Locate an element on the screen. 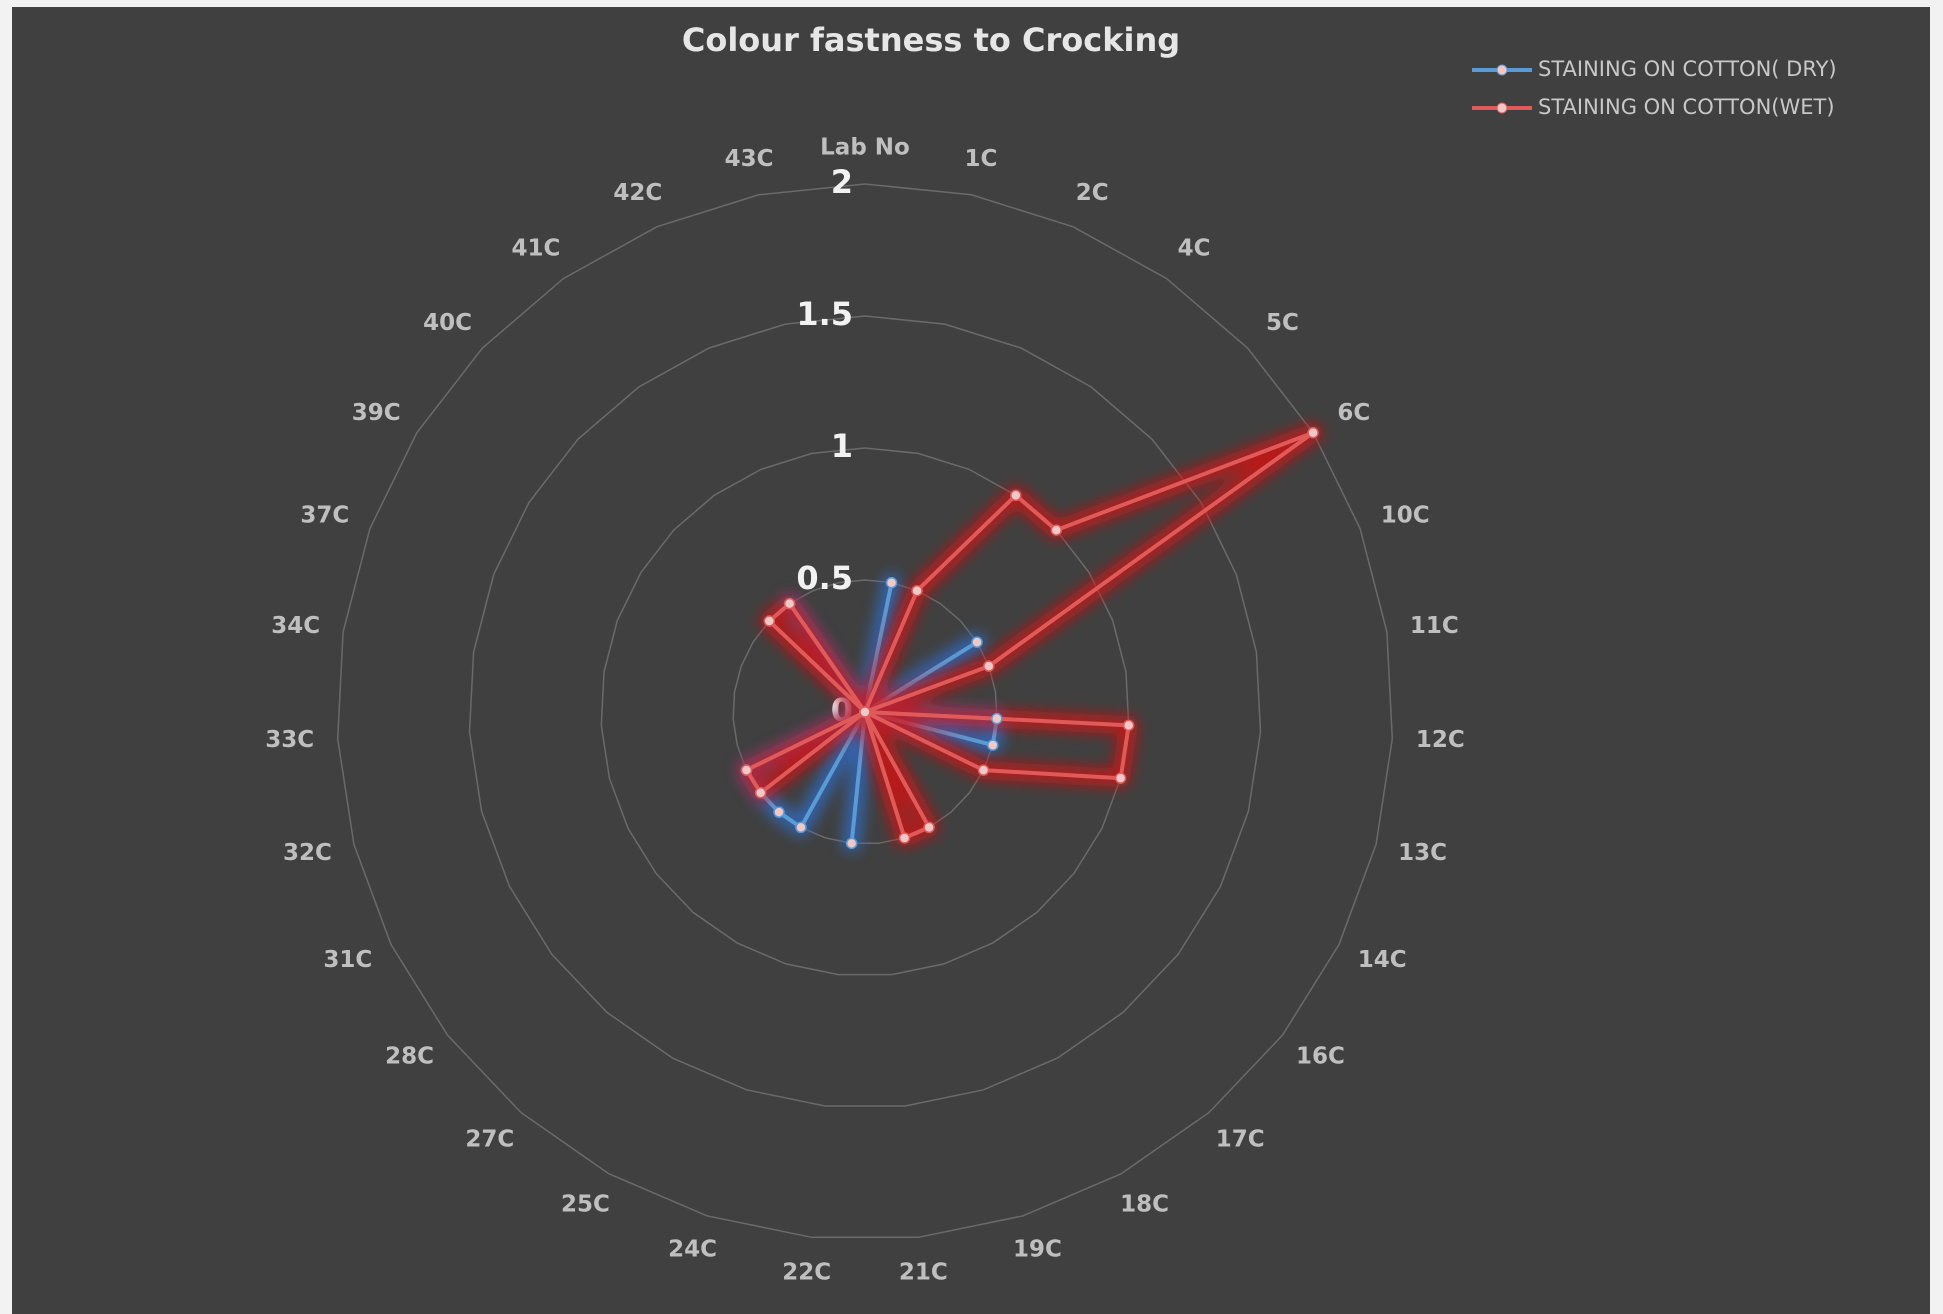  r-tick-label: 1 is located at coordinates (842, 446).